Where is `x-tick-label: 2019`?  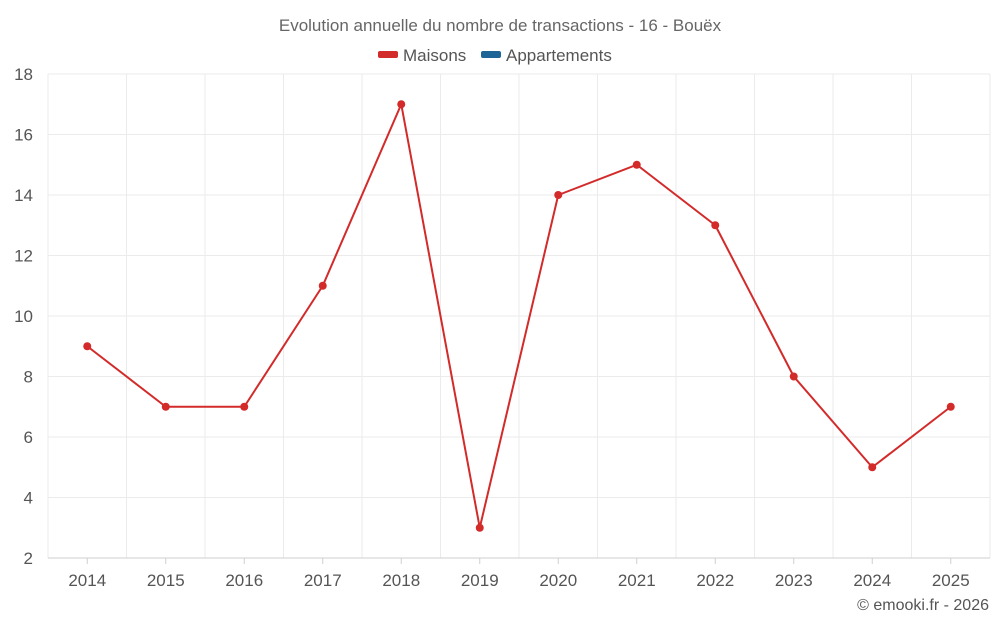
x-tick-label: 2019 is located at coordinates (480, 580).